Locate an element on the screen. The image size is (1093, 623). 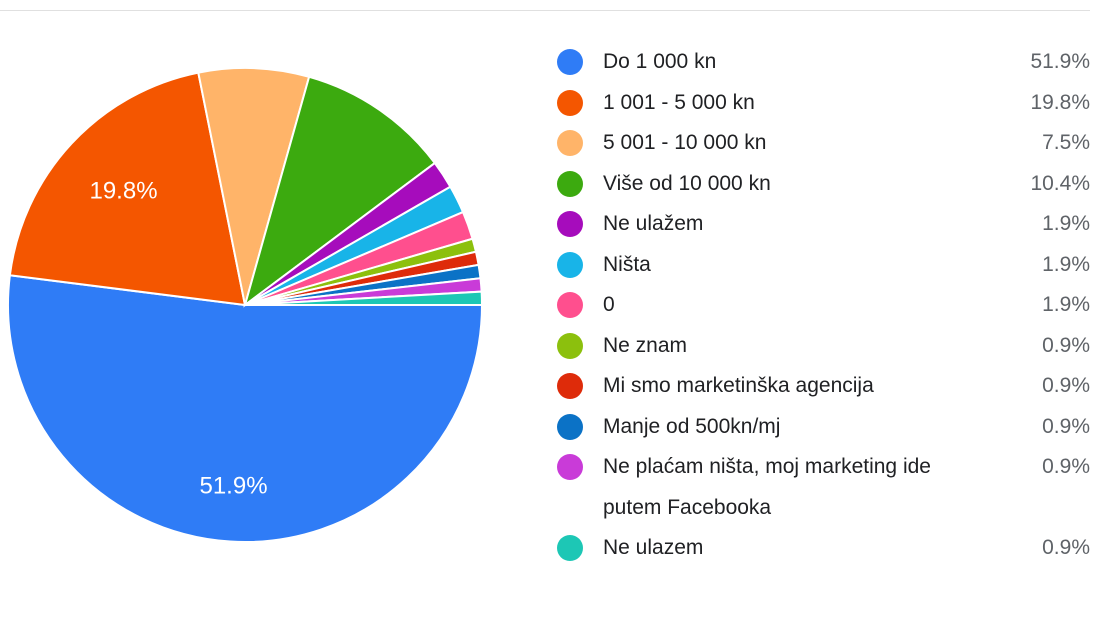
legend-item: Mi smo marketinška agencija 0.9% is located at coordinates (822, 386).